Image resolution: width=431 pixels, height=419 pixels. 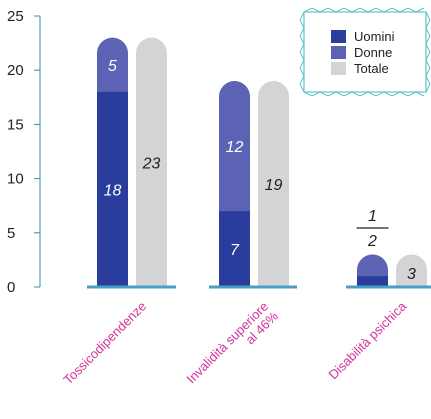 I want to click on value-label-uomini-disabilita-psichica: 1, so click(x=372, y=216).